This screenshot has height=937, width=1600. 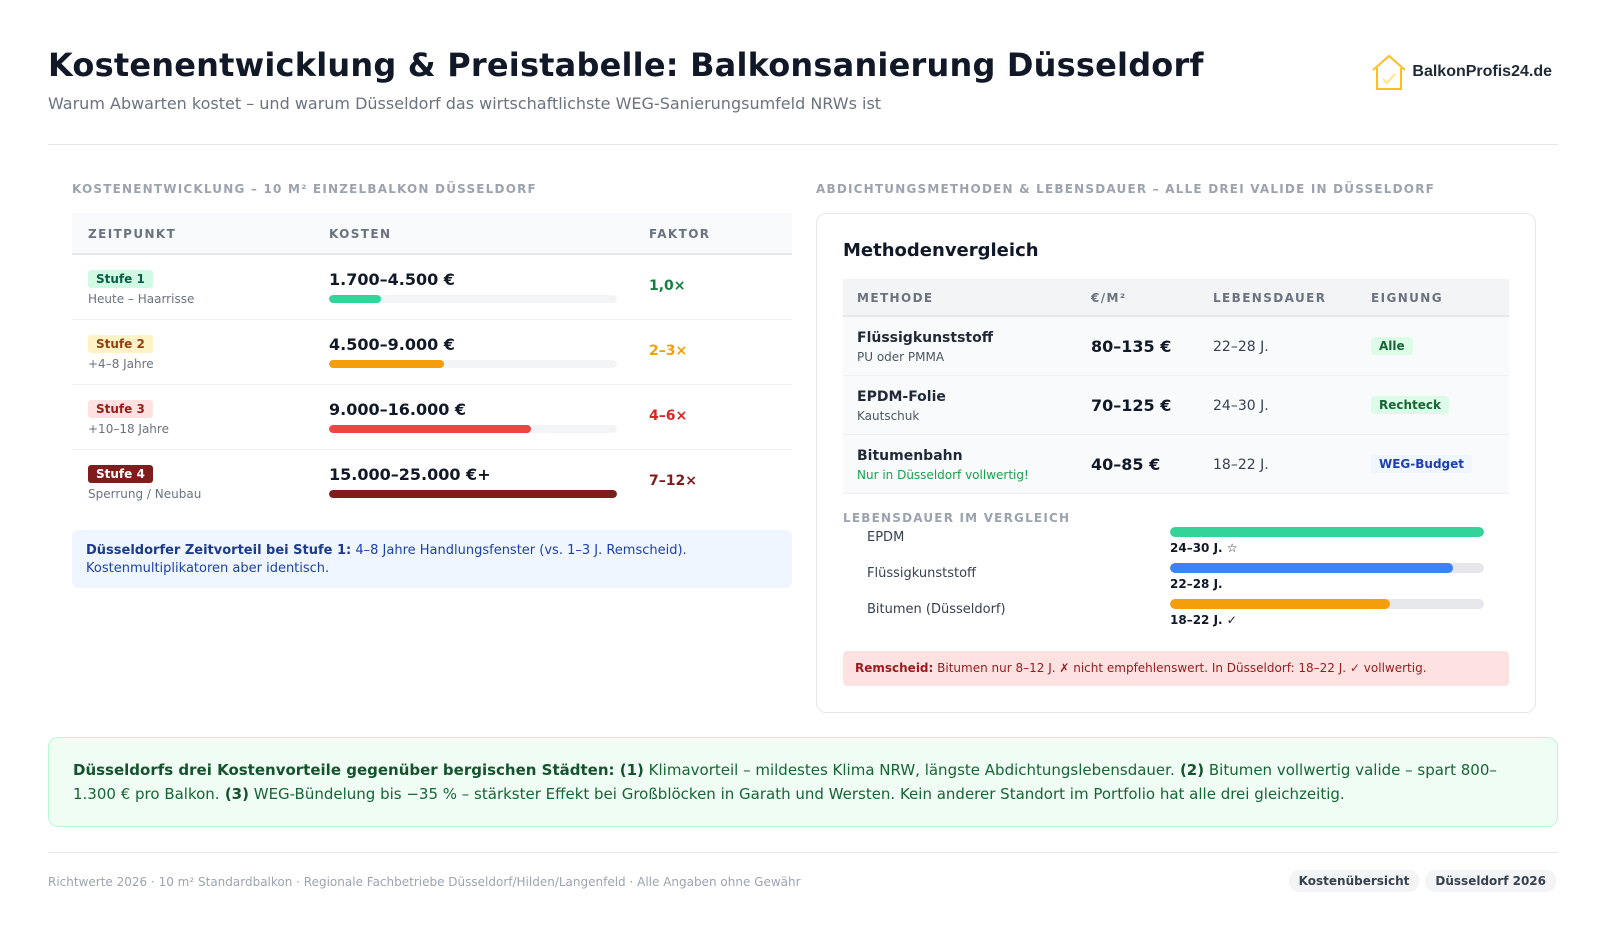 I want to click on cost-factor: 1,0×, so click(x=667, y=286).